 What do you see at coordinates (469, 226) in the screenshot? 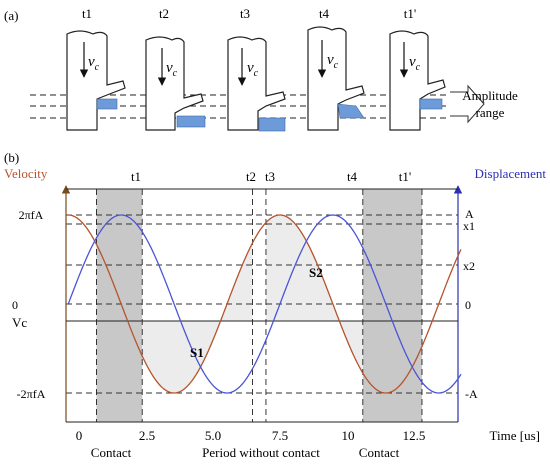
I see `right-tick-x1: x1` at bounding box center [469, 226].